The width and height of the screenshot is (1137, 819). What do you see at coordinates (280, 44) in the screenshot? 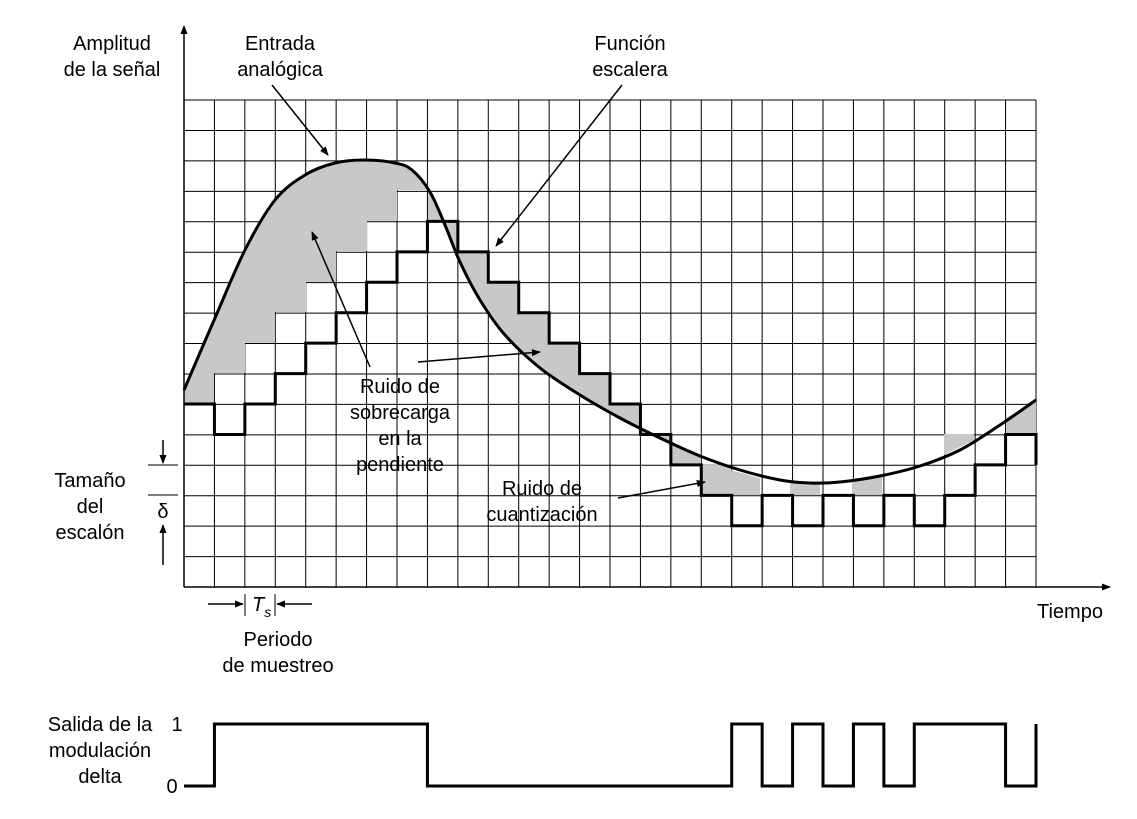
I see `analog-input-label-line1: Entrada` at bounding box center [280, 44].